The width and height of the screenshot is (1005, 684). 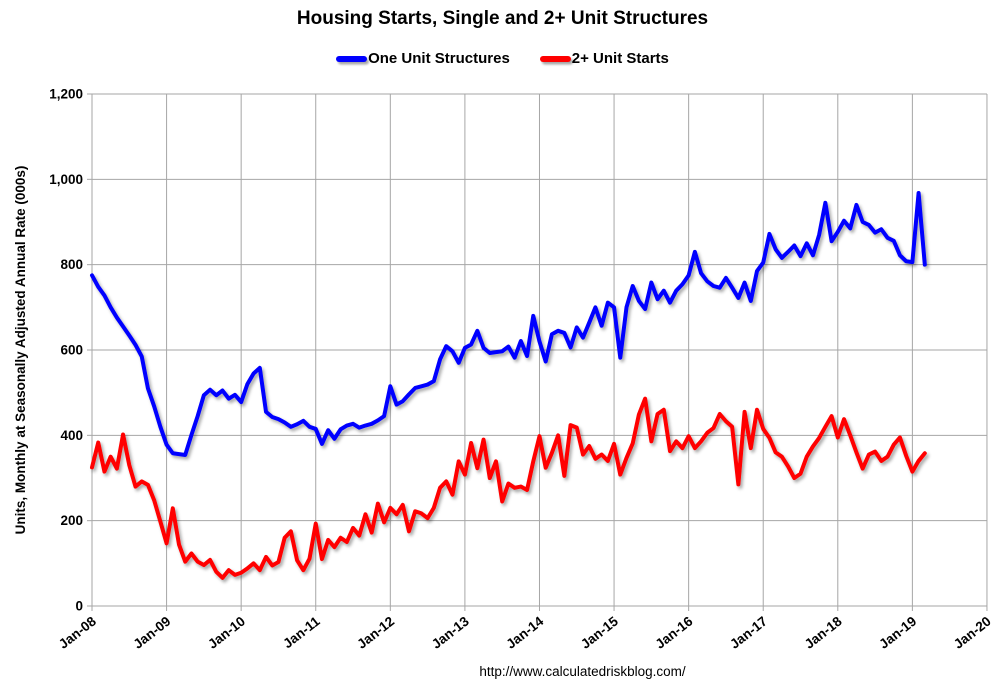 I want to click on x-tick-label: Jan-15, so click(x=599, y=632).